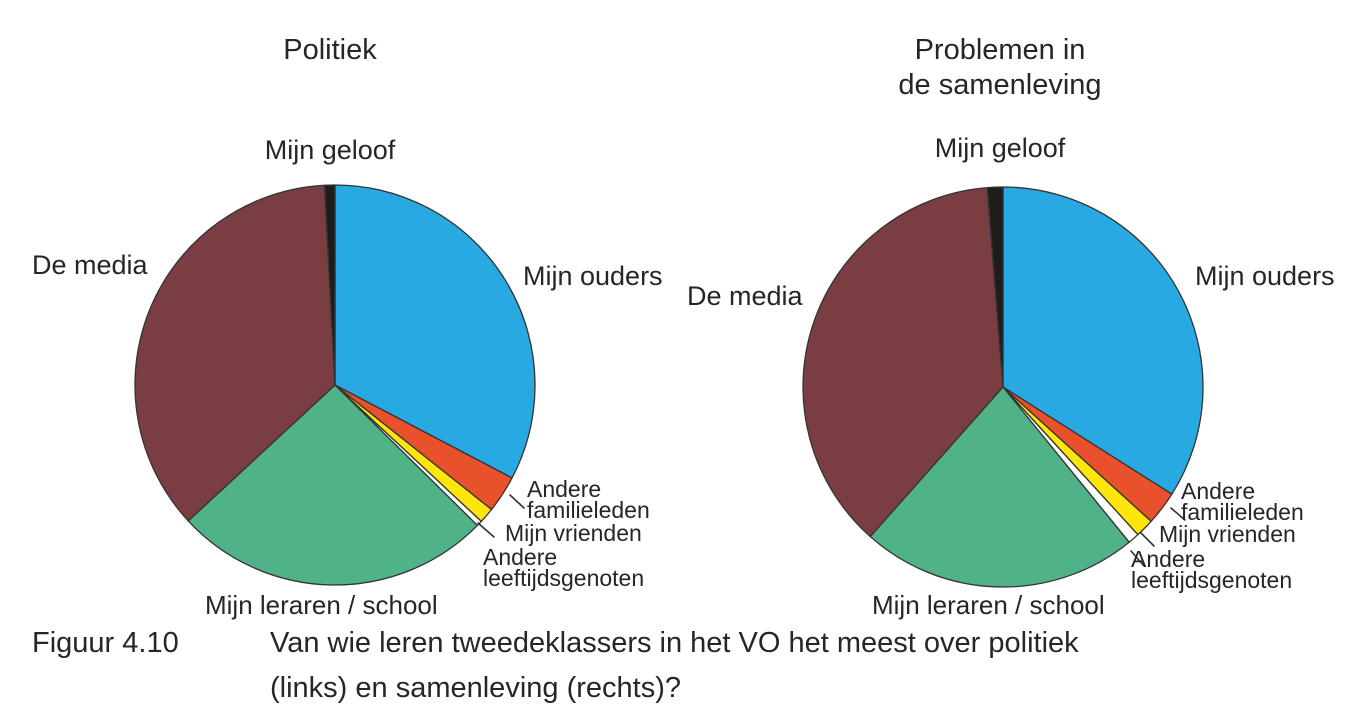 The width and height of the screenshot is (1360, 712). I want to click on right-label-de-media: De media, so click(745, 296).